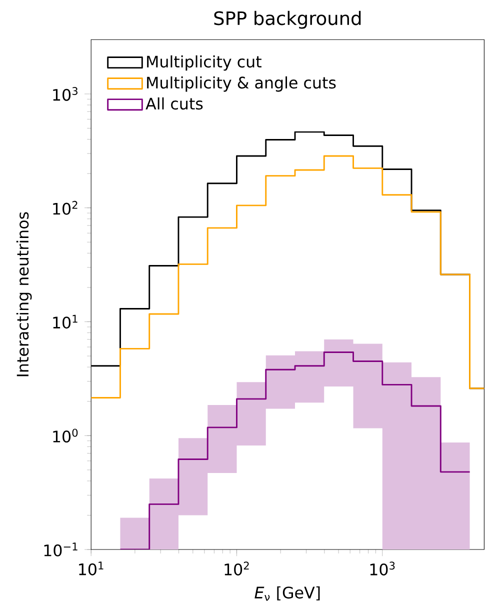 The width and height of the screenshot is (485, 606). I want to click on y-tick-label: 10$^{0}$, so click(65, 435).